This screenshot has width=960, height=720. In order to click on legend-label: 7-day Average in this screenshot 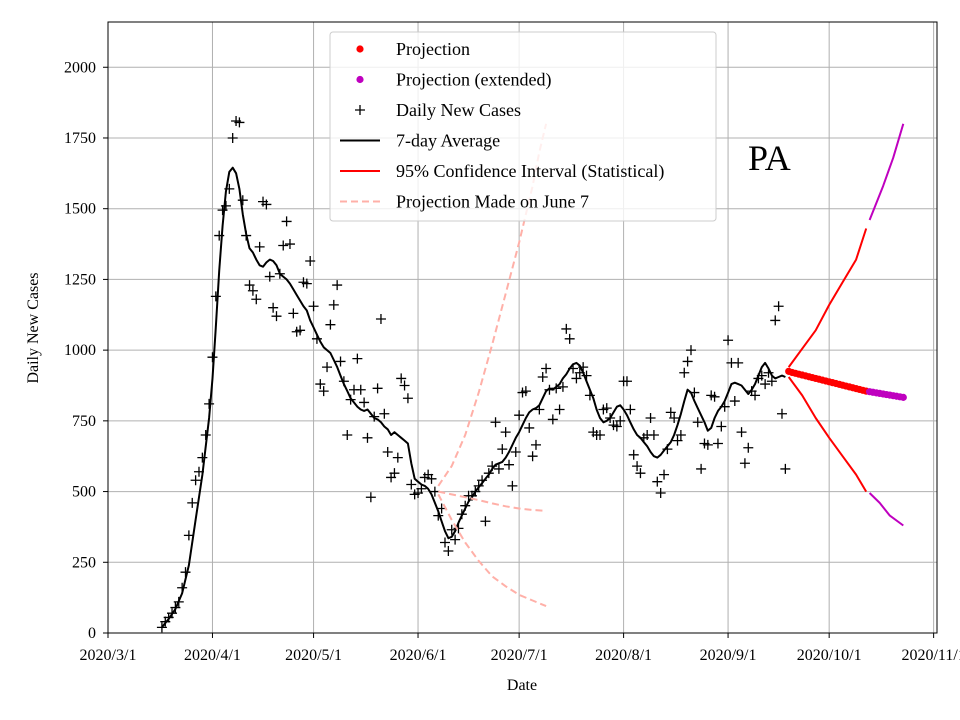, I will do `click(448, 141)`.